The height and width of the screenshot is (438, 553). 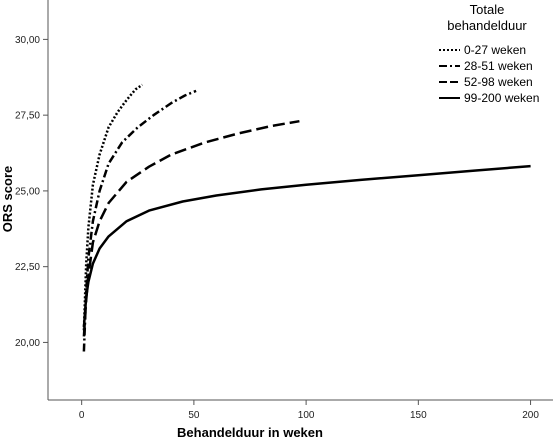 What do you see at coordinates (530, 415) in the screenshot?
I see `x-tick-label: 200` at bounding box center [530, 415].